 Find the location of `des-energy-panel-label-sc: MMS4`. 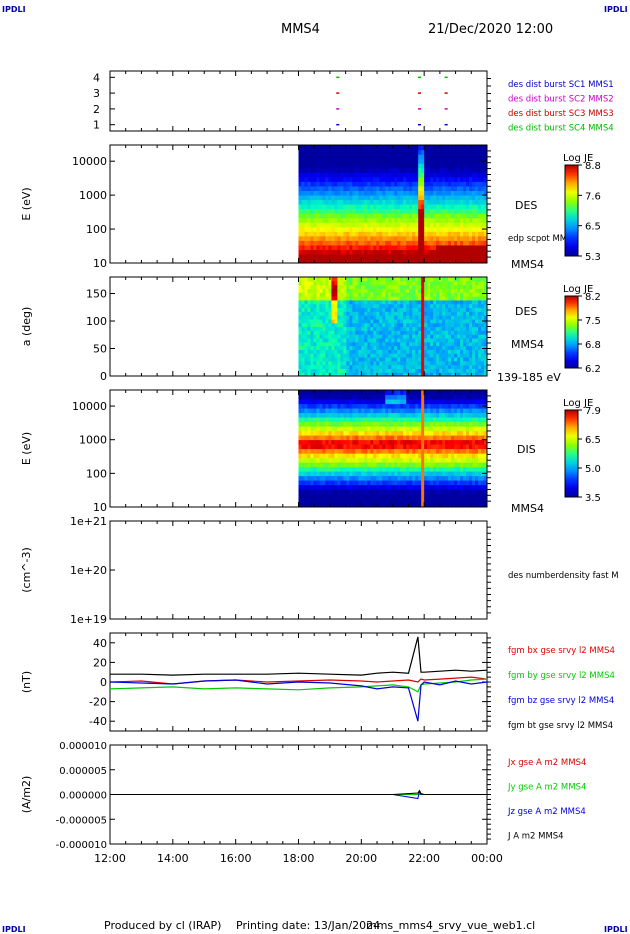

des-energy-panel-label-sc: MMS4 is located at coordinates (527, 264).